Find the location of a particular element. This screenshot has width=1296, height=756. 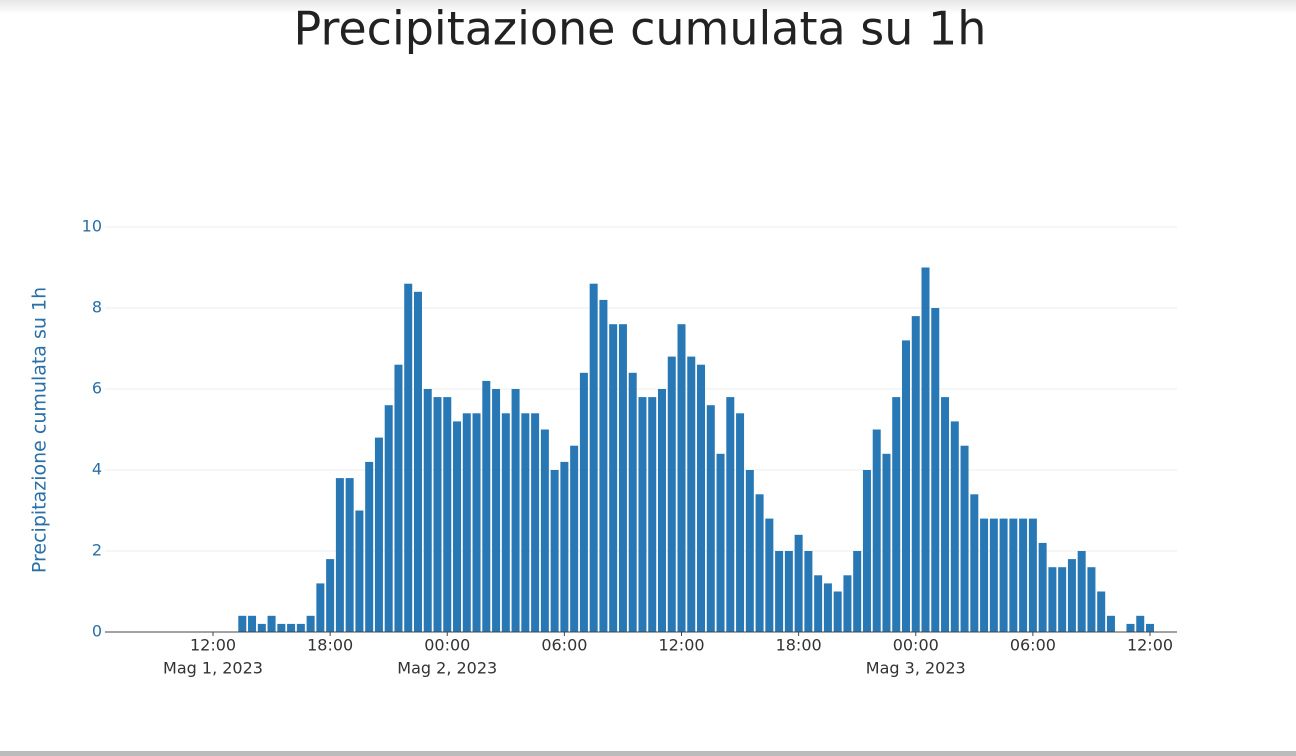

x-date-label: Mag 2, 2023 is located at coordinates (447, 668).